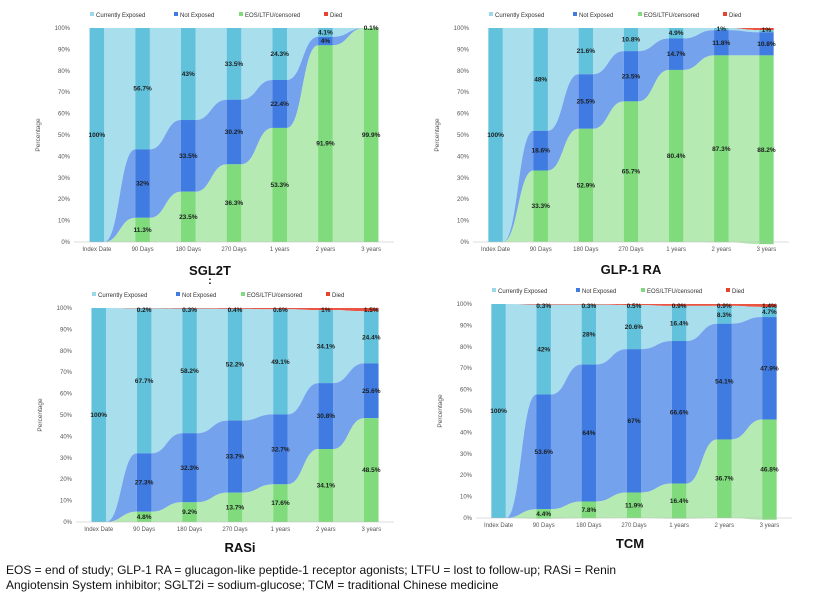 The image size is (817, 599). Describe the element at coordinates (64, 93) in the screenshot. I see `y-tick-label: 70%` at that location.